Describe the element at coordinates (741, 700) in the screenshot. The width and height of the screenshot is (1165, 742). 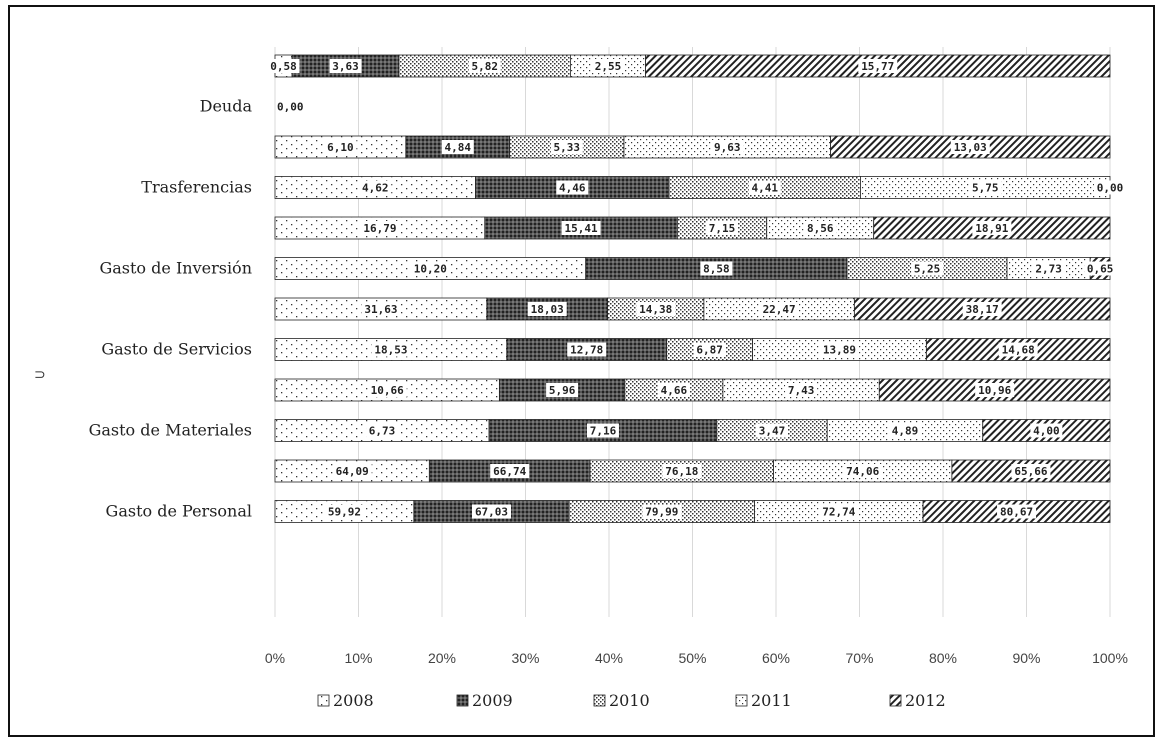
I see `legend-swatch-2011` at that location.